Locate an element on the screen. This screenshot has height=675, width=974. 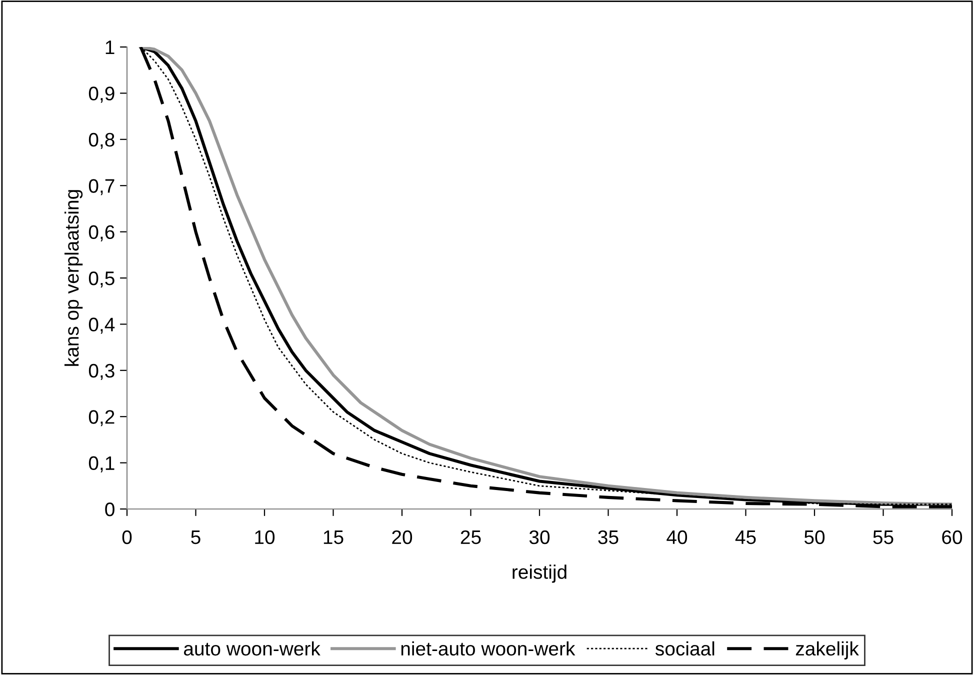
x-tick-label: 5 is located at coordinates (195, 537).